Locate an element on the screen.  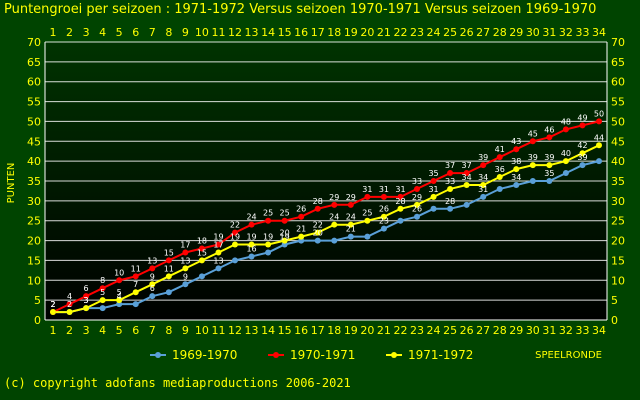
data-label: 16 is located at coordinates (251, 248).